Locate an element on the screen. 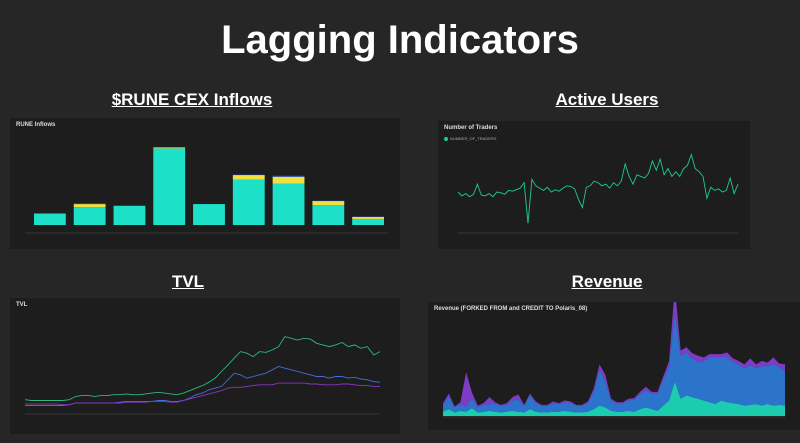 The height and width of the screenshot is (443, 800). legend-item: NUMBER_OF_TRADERS is located at coordinates (470, 138).